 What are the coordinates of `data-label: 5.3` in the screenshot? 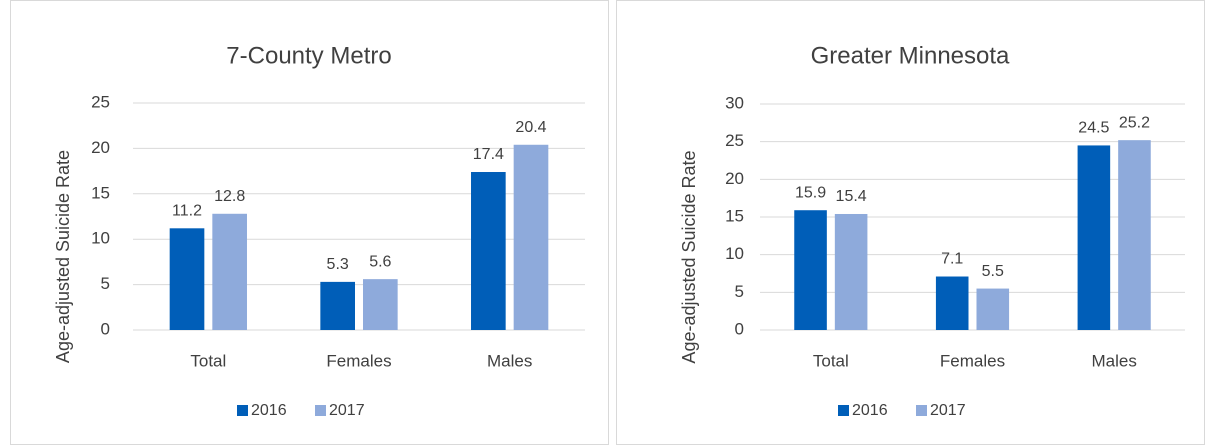 It's located at (338, 264).